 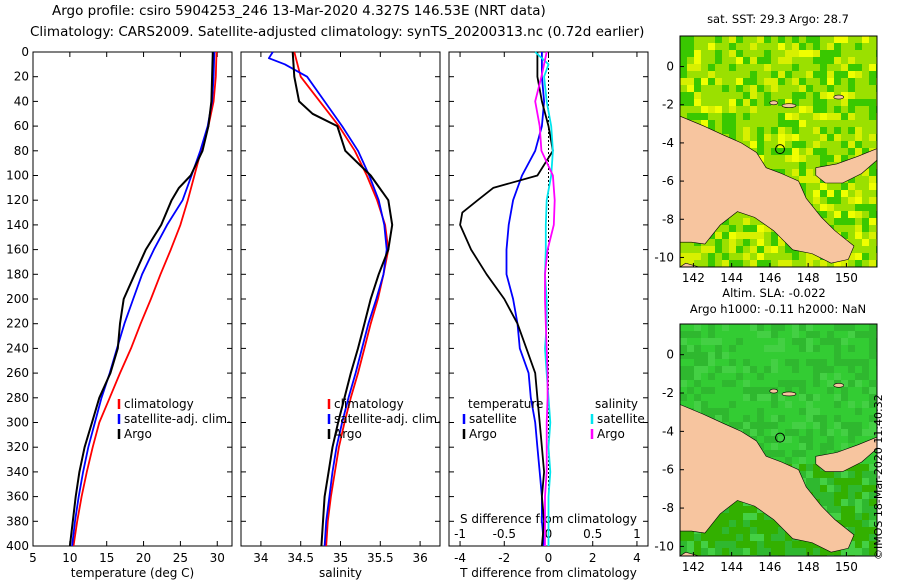 I want to click on legend-label-difference-temperature-1: Argo, so click(x=483, y=434).